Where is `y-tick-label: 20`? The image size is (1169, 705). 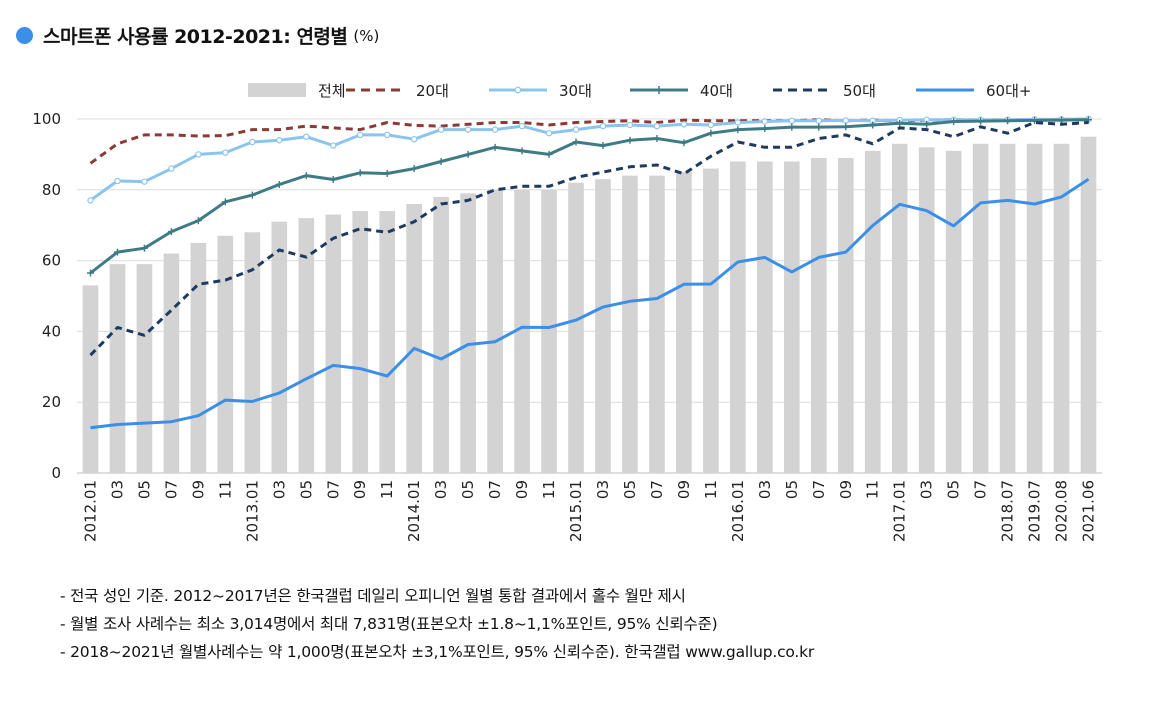 y-tick-label: 20 is located at coordinates (51, 402).